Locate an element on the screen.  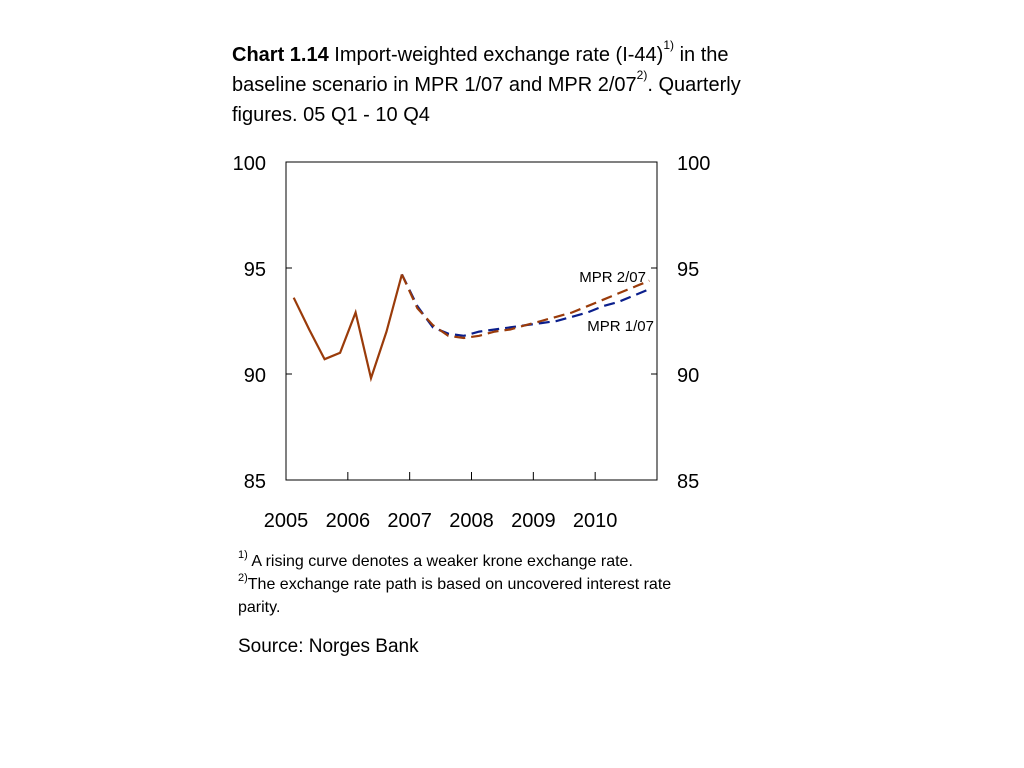
y-tick-label-right-95: 95 is located at coordinates (688, 270).